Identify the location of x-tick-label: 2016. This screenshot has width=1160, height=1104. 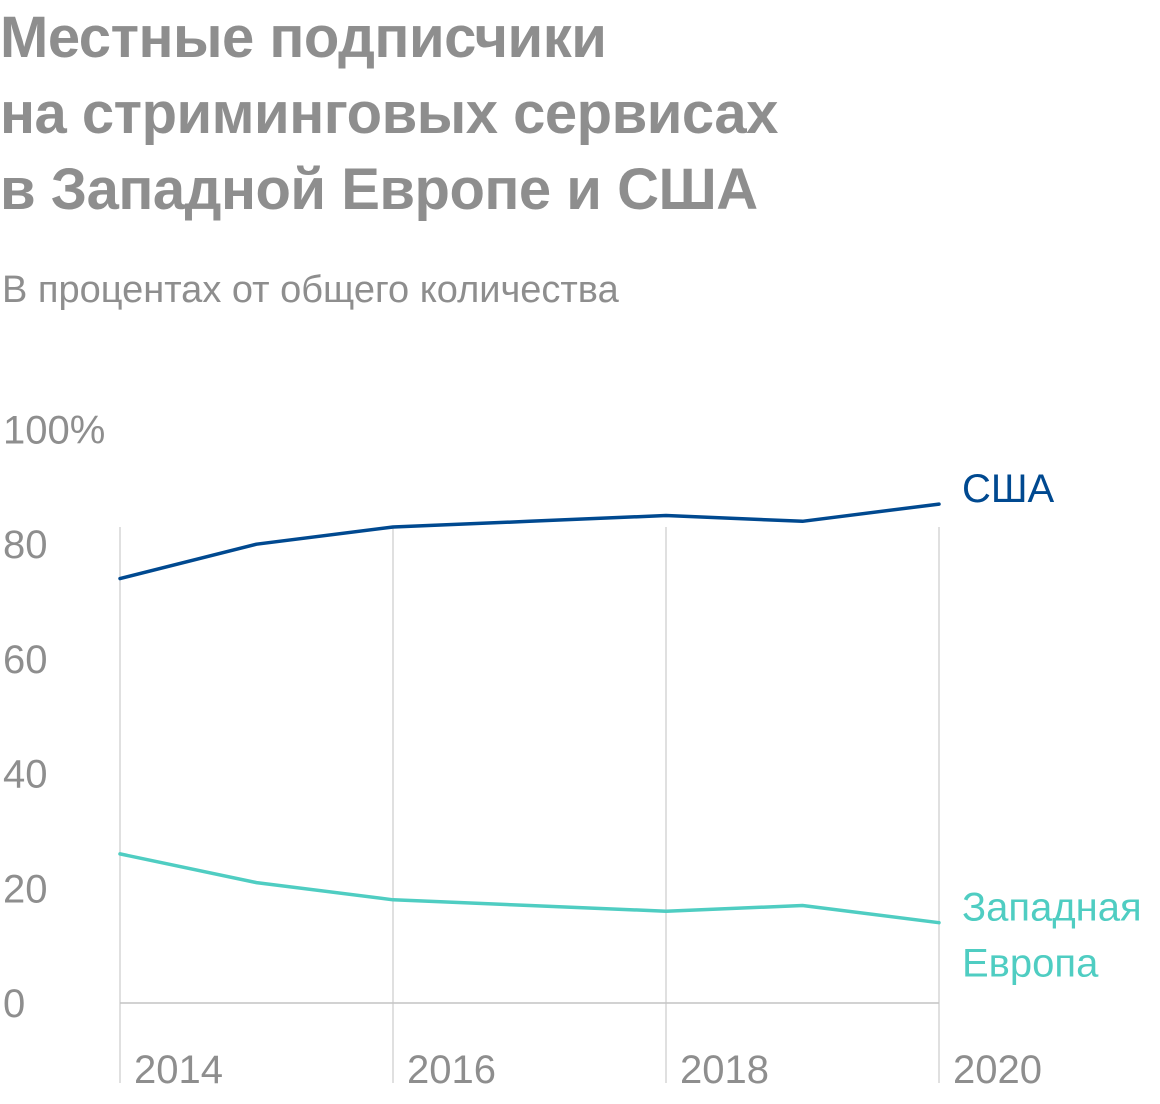
(451, 1070).